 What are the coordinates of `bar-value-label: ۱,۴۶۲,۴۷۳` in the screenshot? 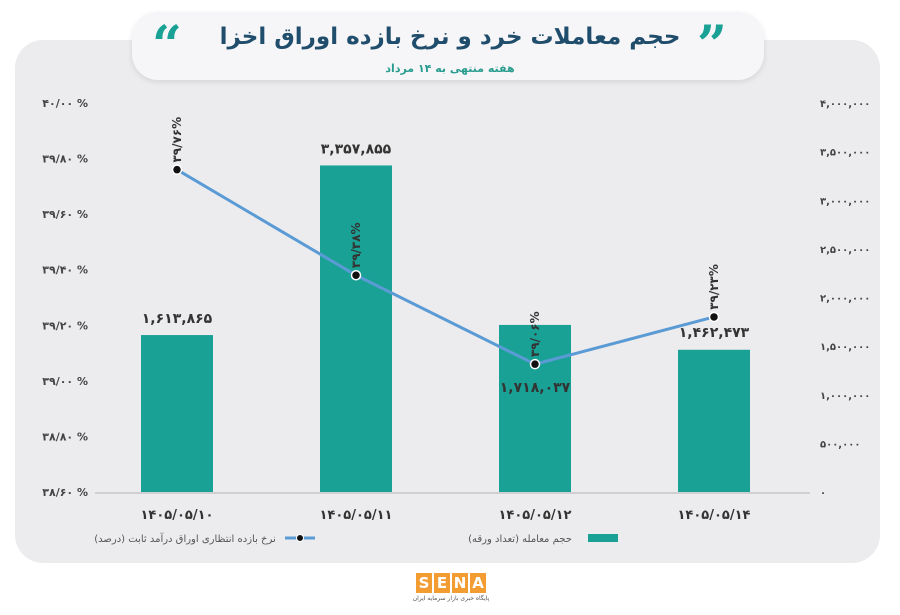 It's located at (714, 333).